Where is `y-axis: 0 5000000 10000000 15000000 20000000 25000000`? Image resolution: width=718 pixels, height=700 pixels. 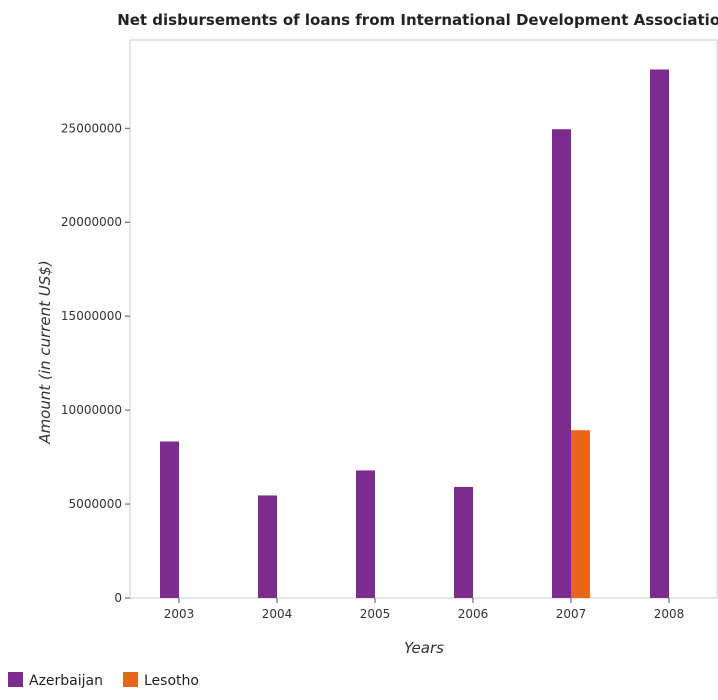 y-axis: 0 5000000 10000000 15000000 20000000 25000000 is located at coordinates (95, 363).